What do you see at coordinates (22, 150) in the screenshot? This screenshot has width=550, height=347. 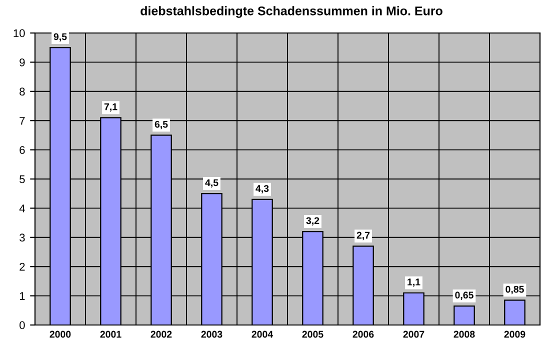 I see `y-tick-label: 6` at bounding box center [22, 150].